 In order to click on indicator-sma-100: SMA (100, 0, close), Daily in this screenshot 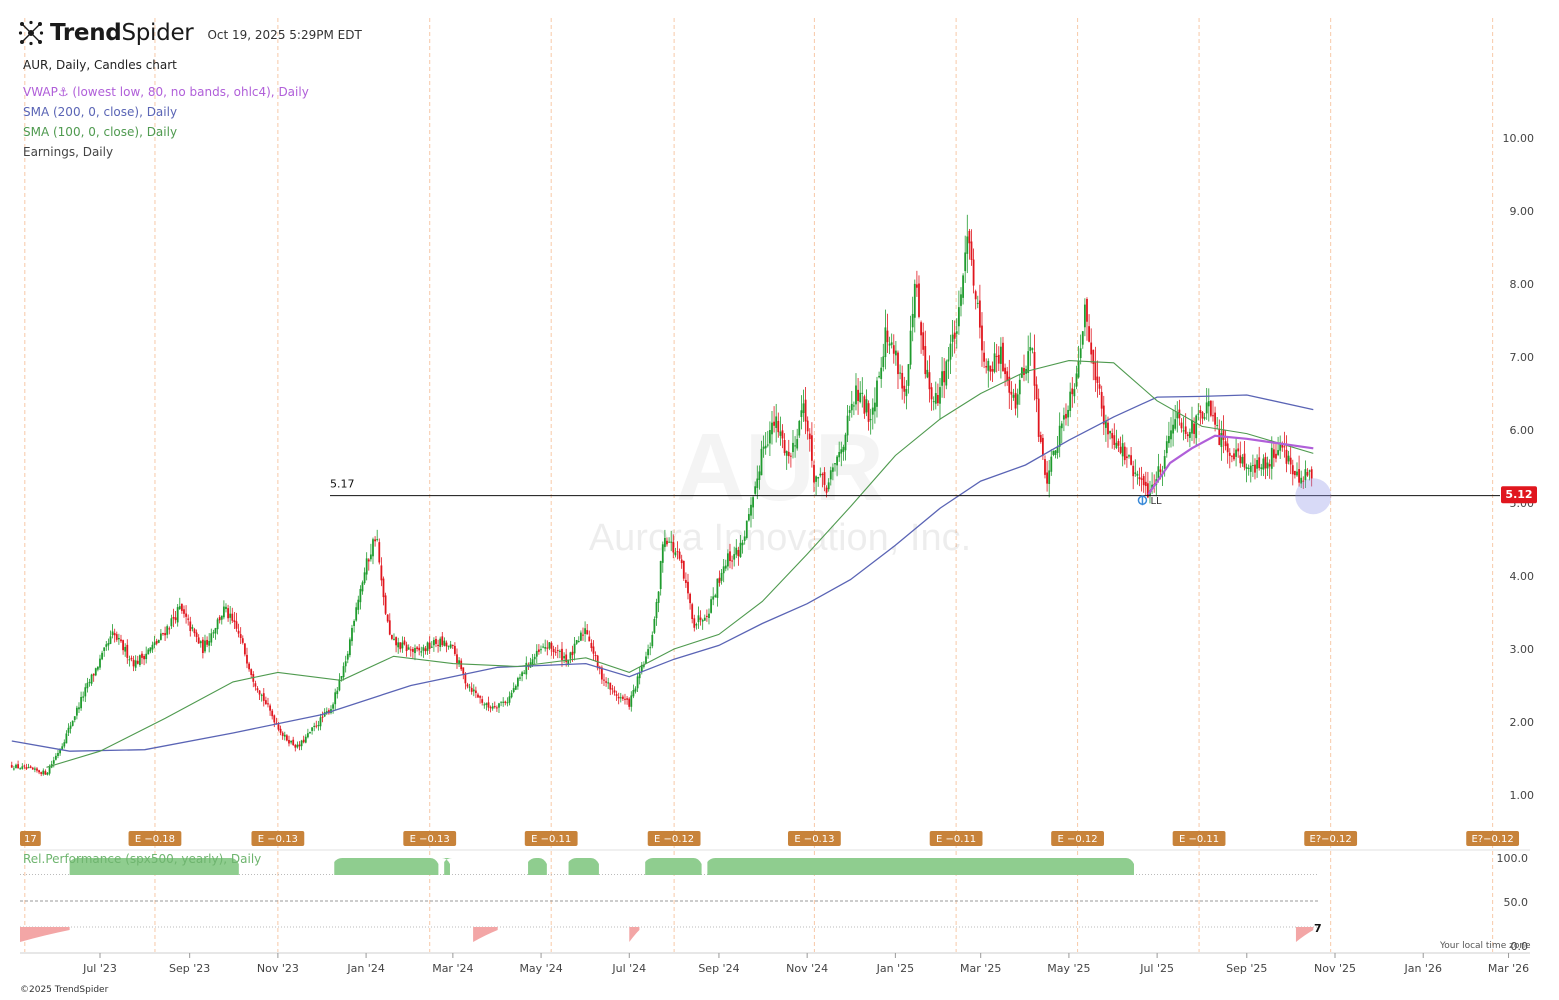, I will do `click(100, 132)`.